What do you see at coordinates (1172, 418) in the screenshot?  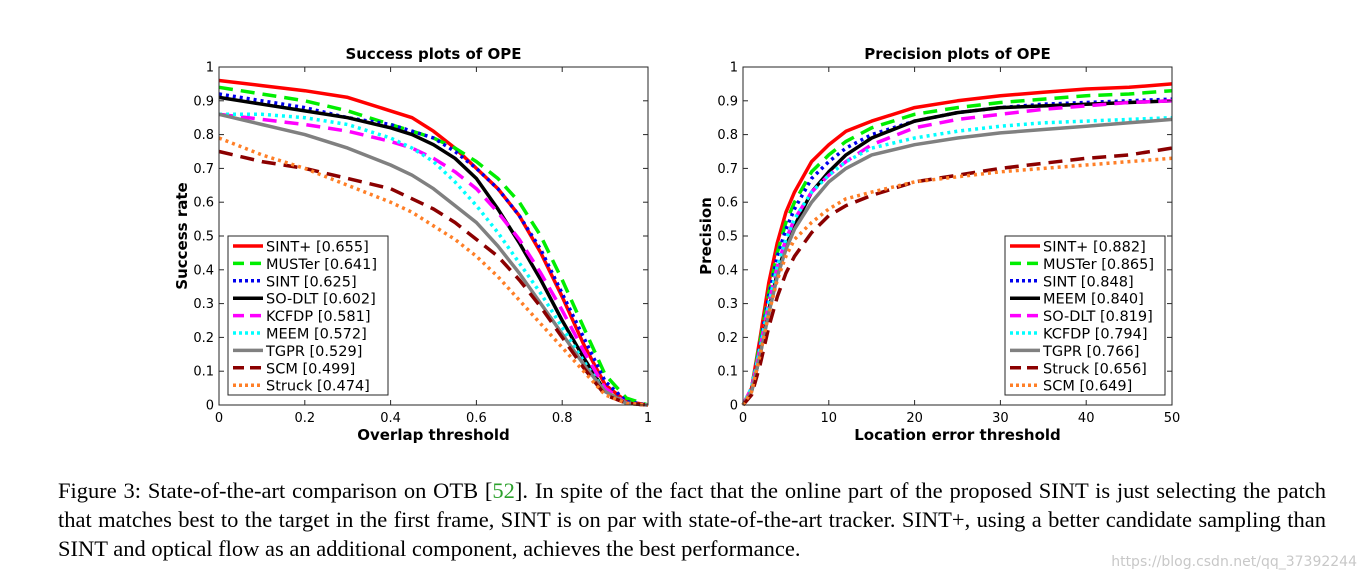 I see `x-tick-label: 50` at bounding box center [1172, 418].